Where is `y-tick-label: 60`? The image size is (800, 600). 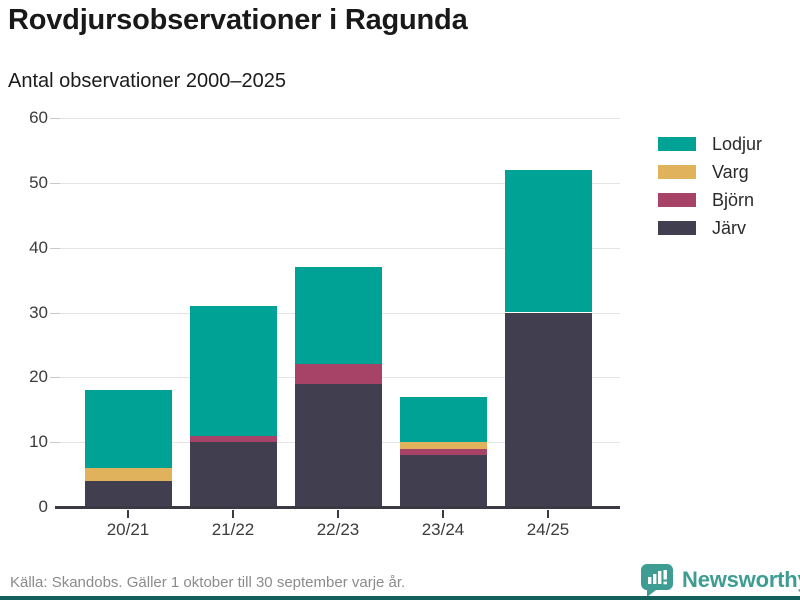
y-tick-label: 60 is located at coordinates (38, 117).